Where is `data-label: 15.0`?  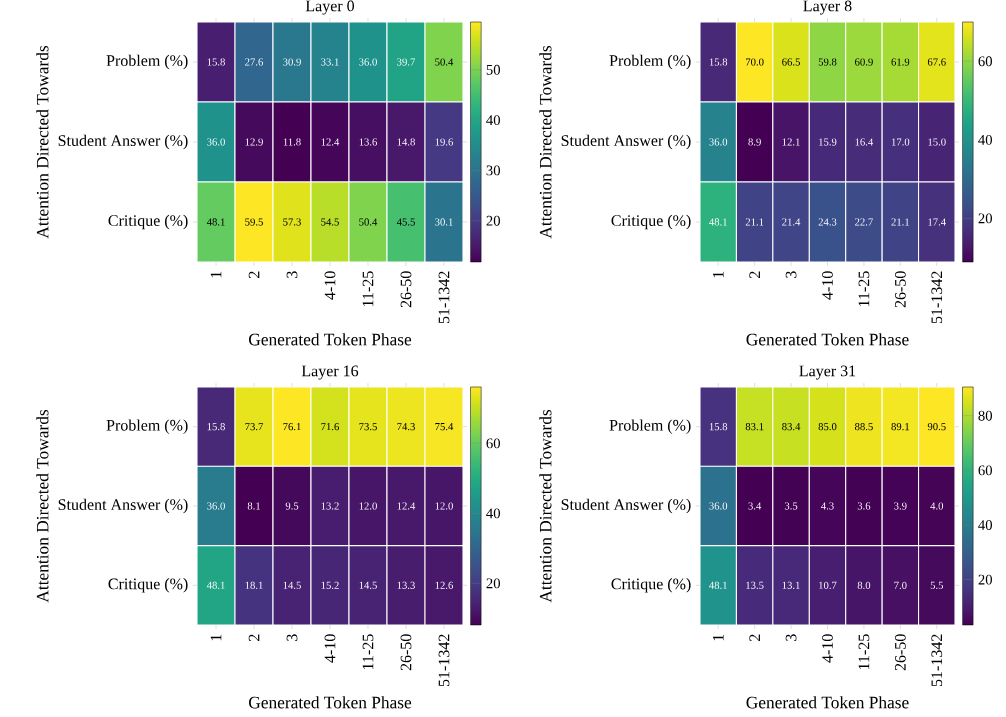 data-label: 15.0 is located at coordinates (937, 142).